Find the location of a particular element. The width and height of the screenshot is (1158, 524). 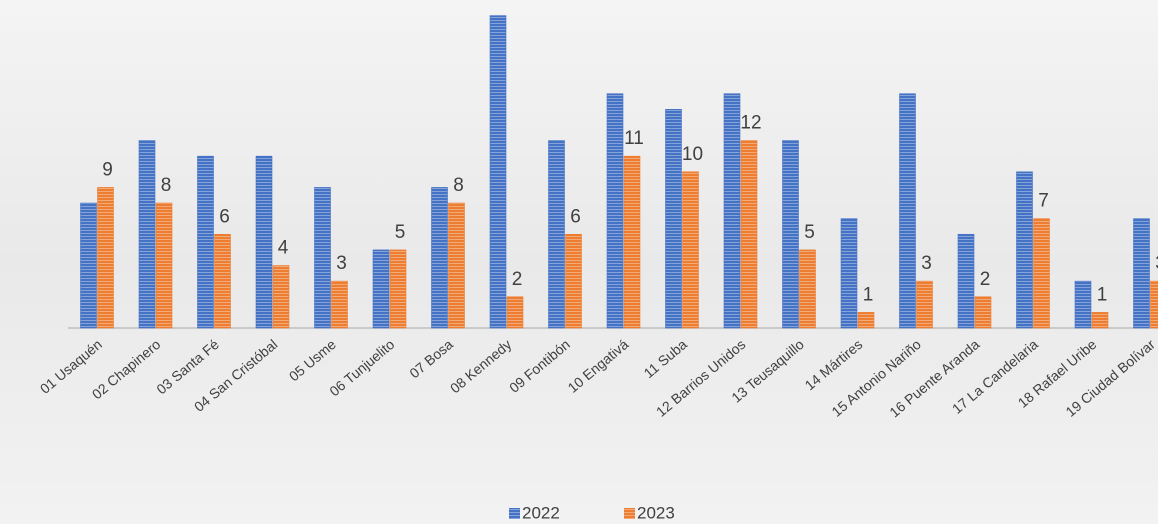

x-tick-label: 11 Suba is located at coordinates (665, 358).